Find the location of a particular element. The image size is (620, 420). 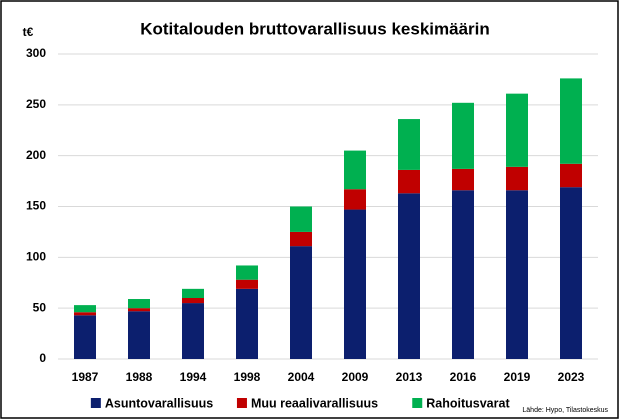

x-tick-label: 1988 is located at coordinates (139, 377).